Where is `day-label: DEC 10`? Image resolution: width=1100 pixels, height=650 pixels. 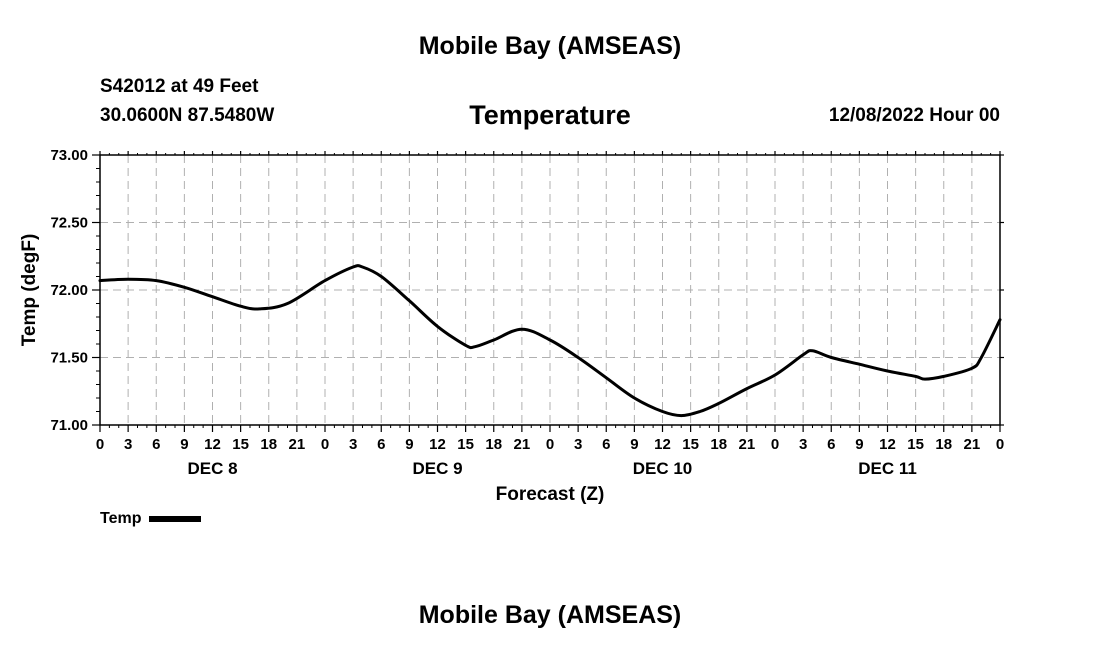
day-label: DEC 10 is located at coordinates (663, 468).